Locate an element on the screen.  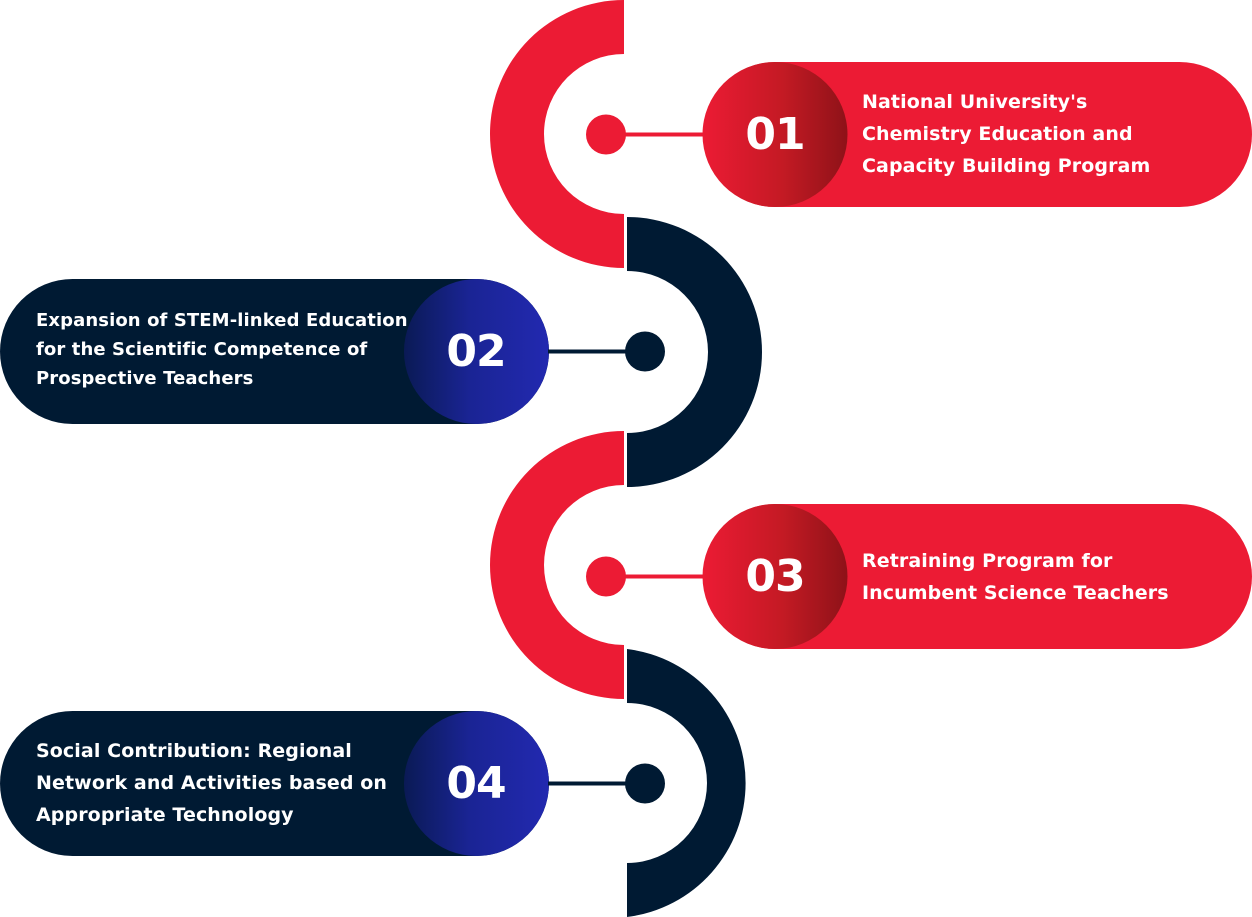
step-number-03: 03 is located at coordinates (775, 576).